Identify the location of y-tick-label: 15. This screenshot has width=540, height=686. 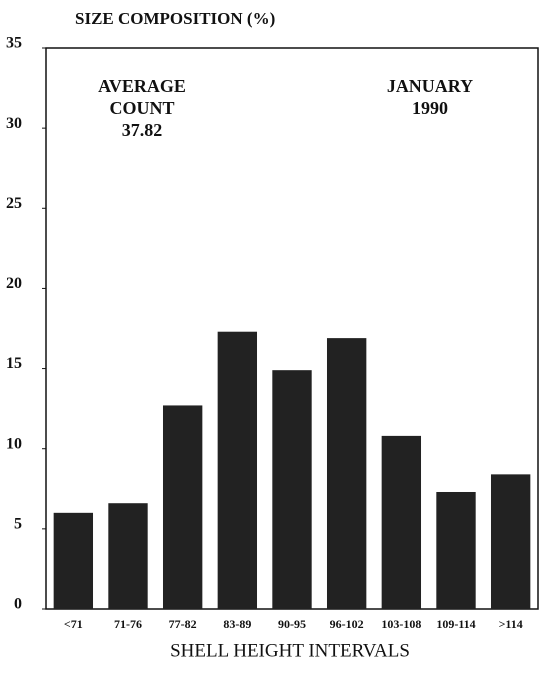
(14, 363).